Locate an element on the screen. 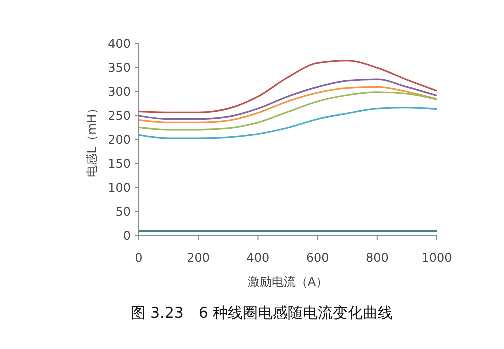  y-axis-title: 电感L（mH） is located at coordinates (92, 140).